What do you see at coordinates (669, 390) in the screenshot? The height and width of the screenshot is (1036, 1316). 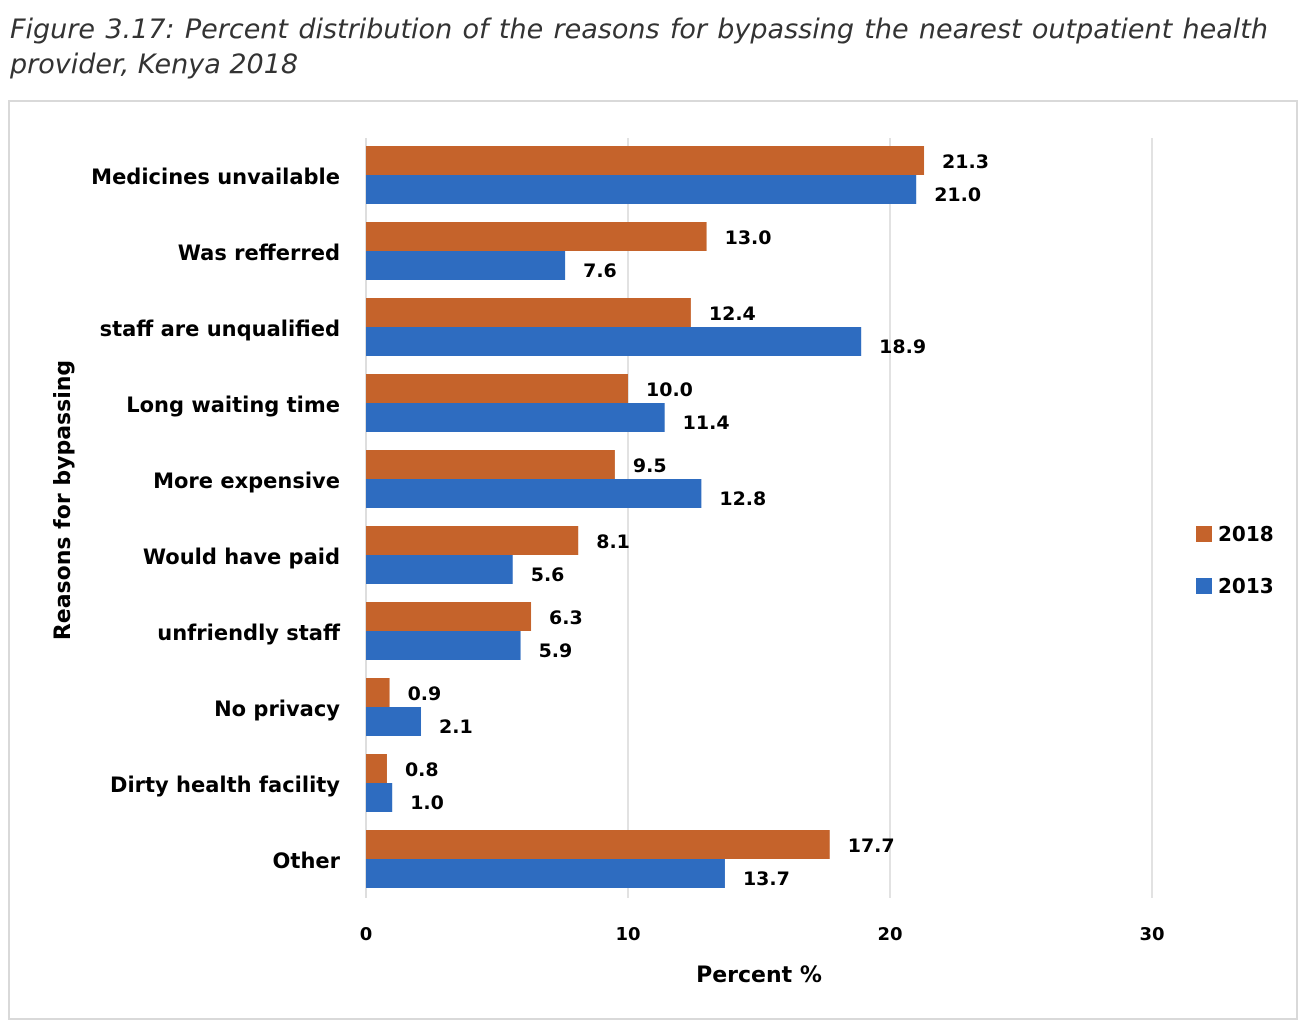 I see `data-label-2018: 10.0` at bounding box center [669, 390].